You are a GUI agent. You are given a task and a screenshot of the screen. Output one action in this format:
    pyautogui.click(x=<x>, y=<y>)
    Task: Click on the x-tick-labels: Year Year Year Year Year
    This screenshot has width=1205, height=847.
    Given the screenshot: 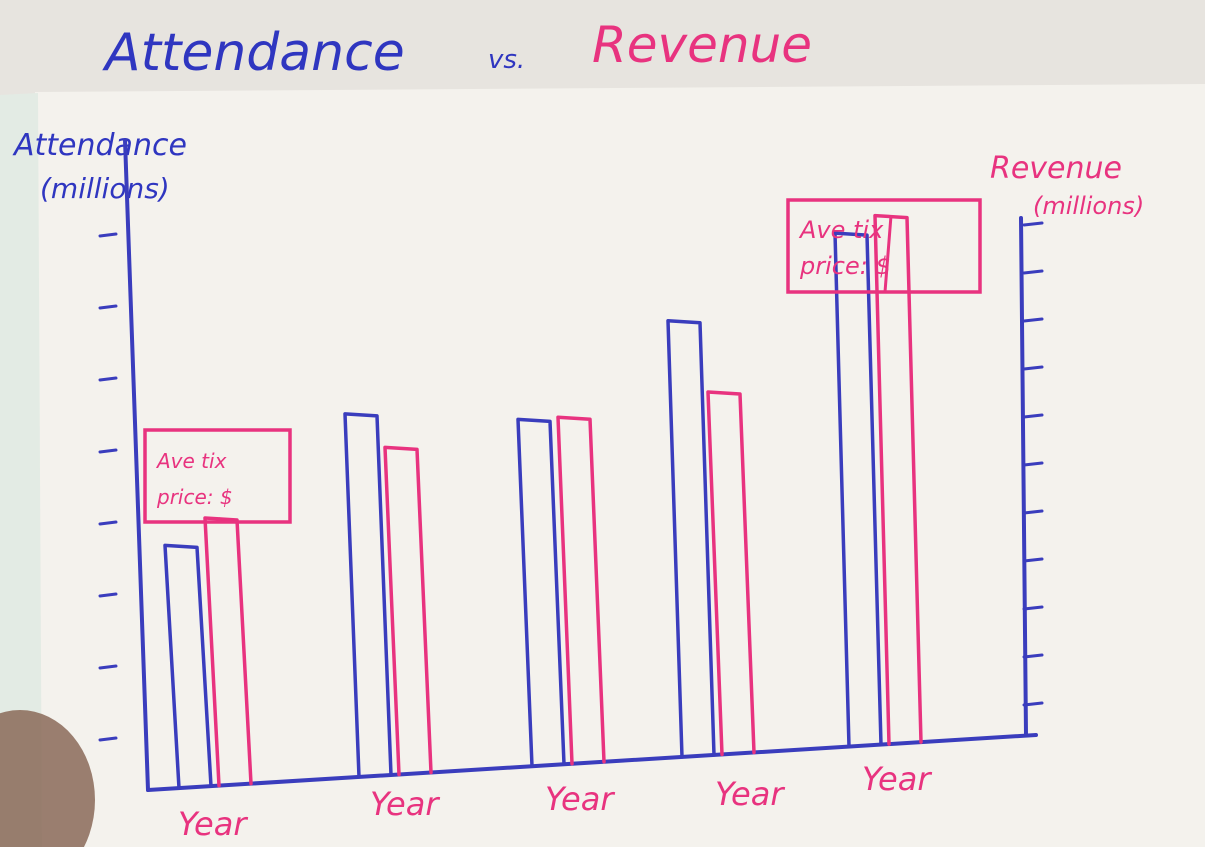 What is the action you would take?
    pyautogui.click(x=555, y=801)
    